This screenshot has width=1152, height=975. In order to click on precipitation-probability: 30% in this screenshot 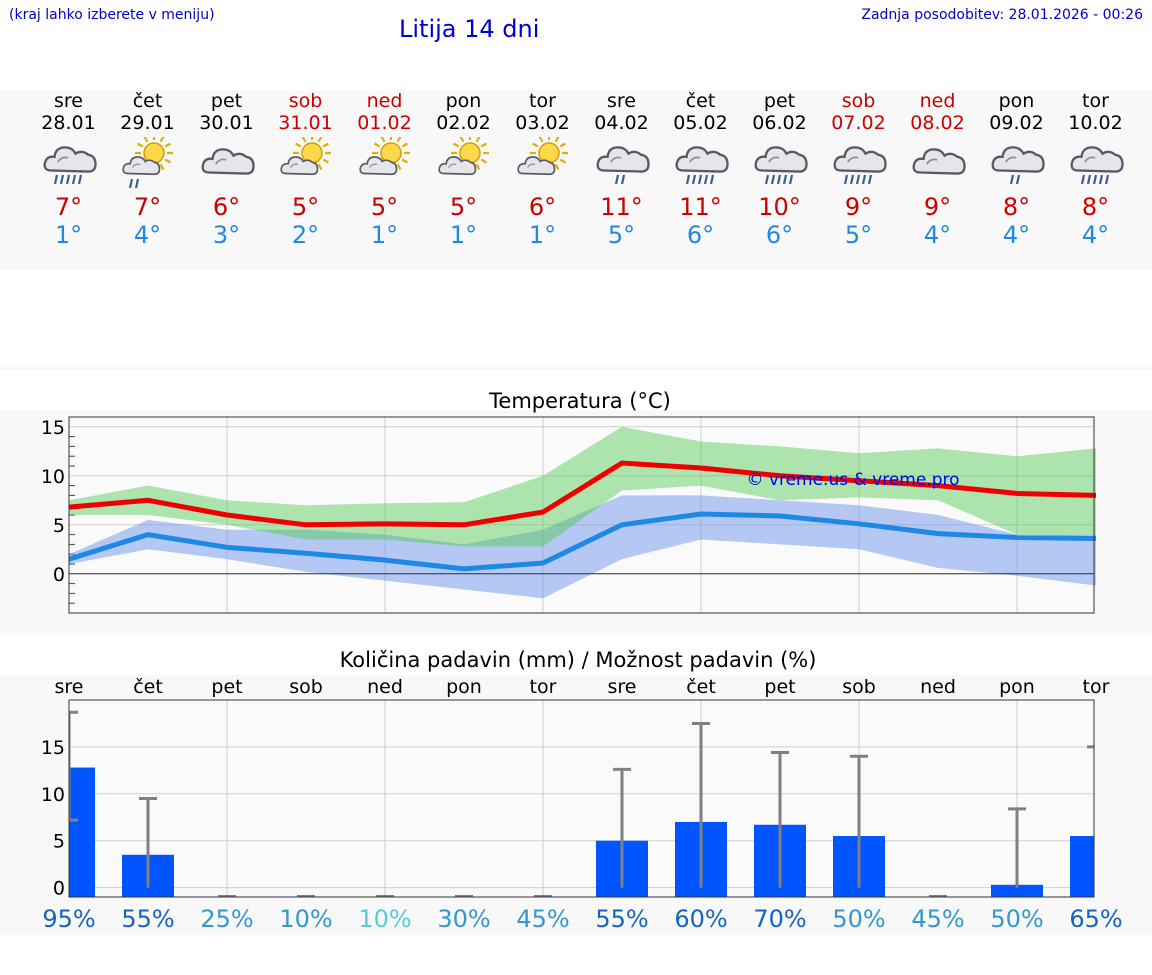, I will do `click(463, 919)`.